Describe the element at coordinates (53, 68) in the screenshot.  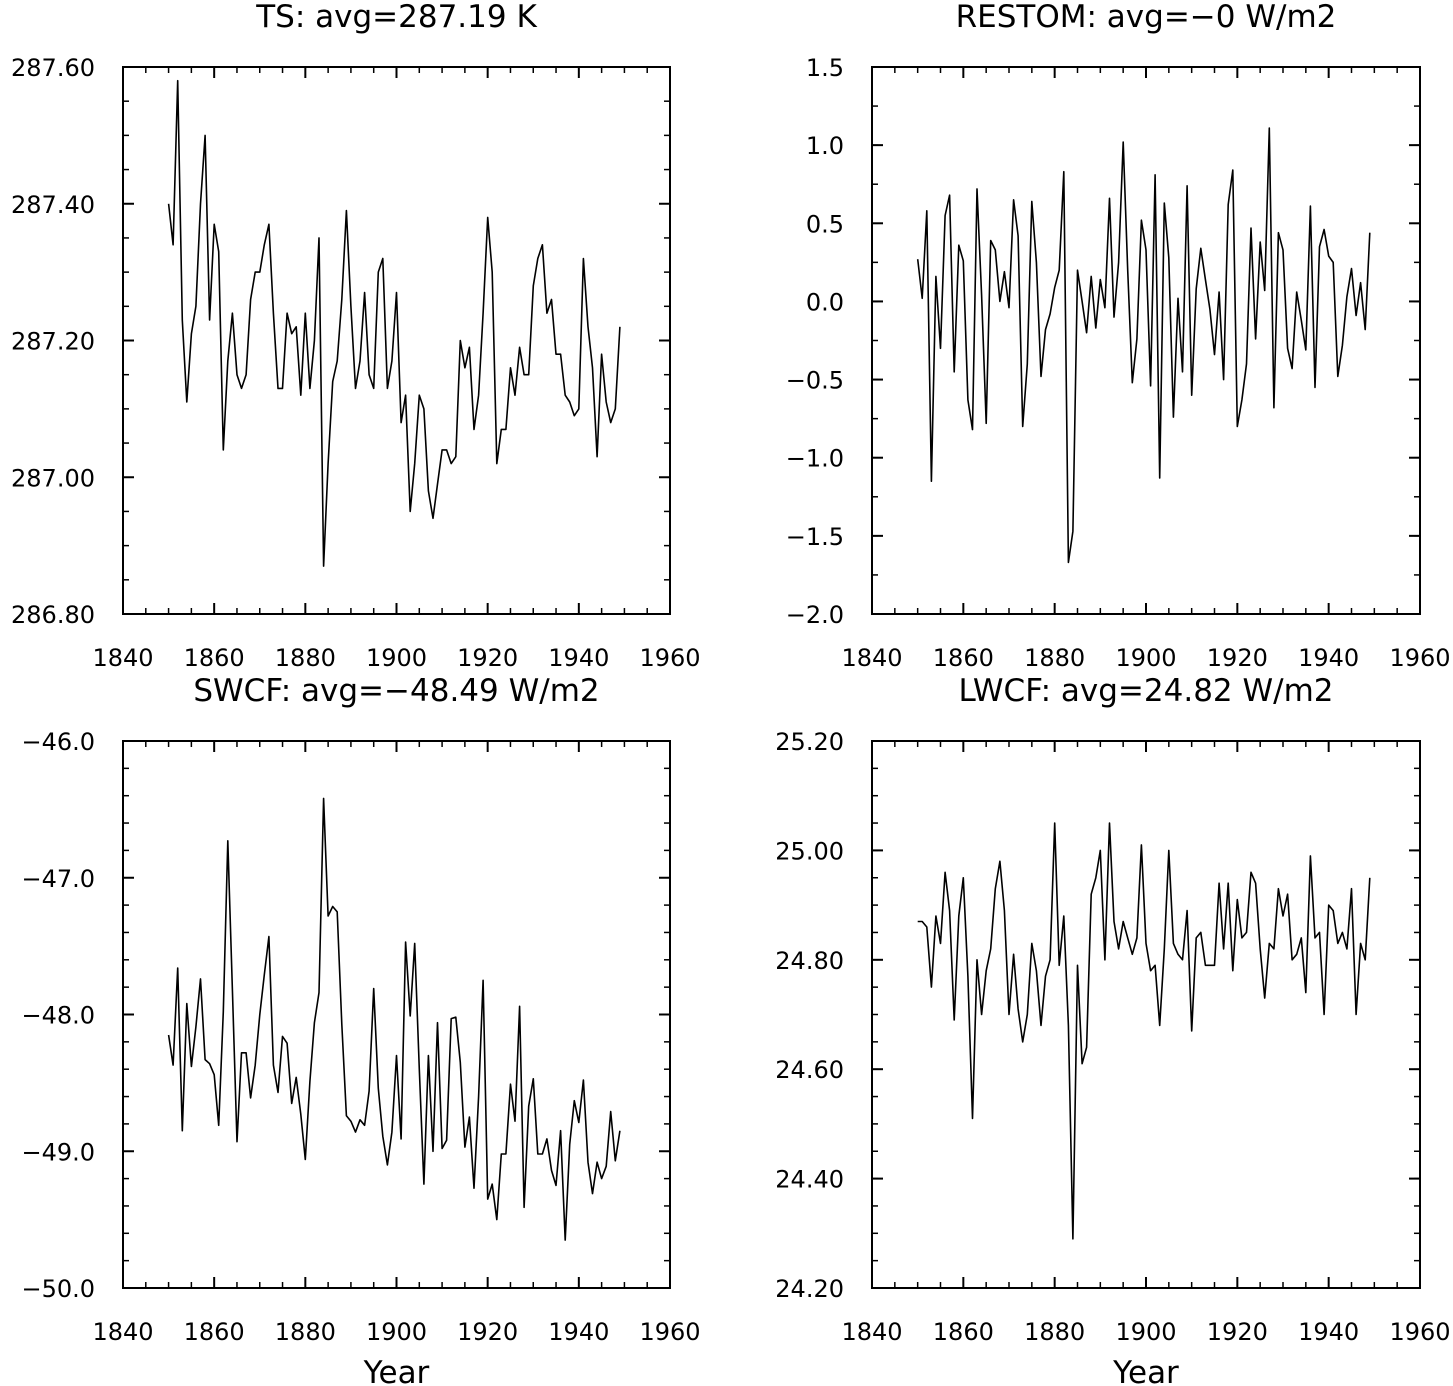
I see `y-tick-label: 287.60` at that location.